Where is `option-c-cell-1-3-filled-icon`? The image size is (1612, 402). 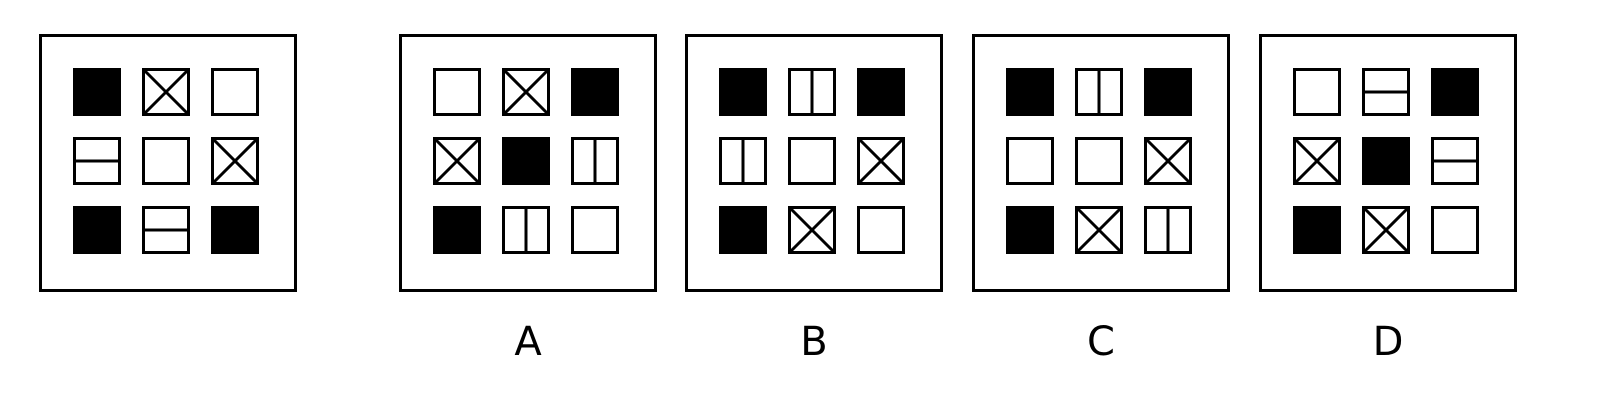 option-c-cell-1-3-filled-icon is located at coordinates (1168, 92).